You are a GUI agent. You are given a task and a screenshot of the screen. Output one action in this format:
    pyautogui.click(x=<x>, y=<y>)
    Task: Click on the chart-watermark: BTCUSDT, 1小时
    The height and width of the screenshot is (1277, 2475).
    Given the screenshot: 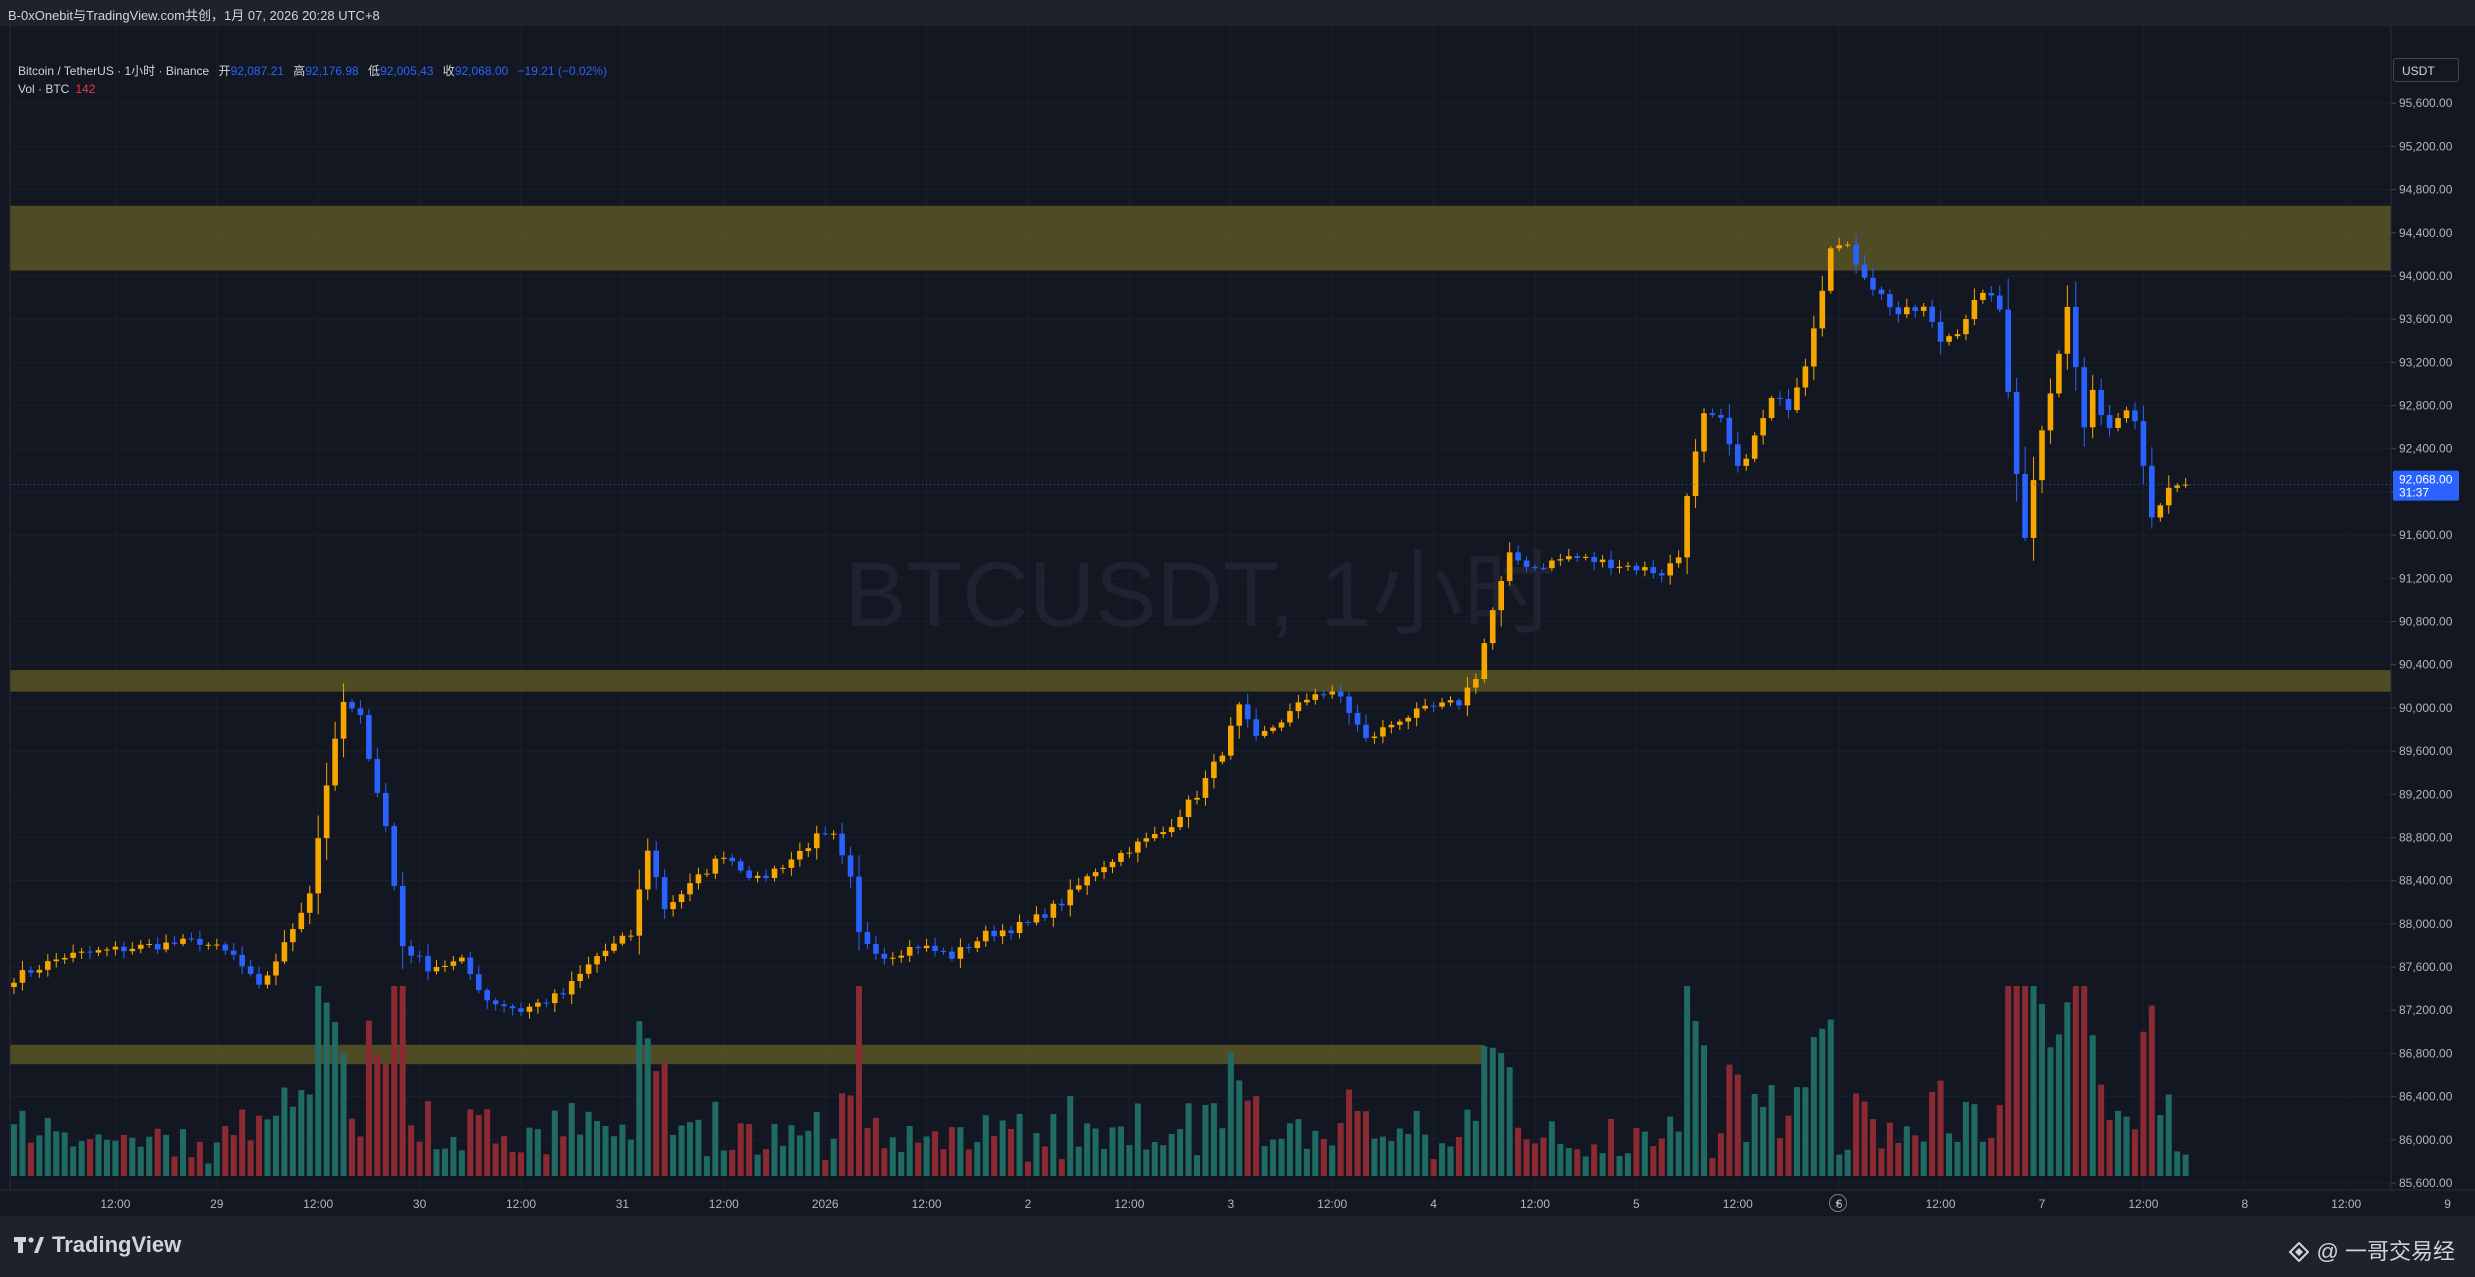 What is the action you would take?
    pyautogui.click(x=1200, y=595)
    